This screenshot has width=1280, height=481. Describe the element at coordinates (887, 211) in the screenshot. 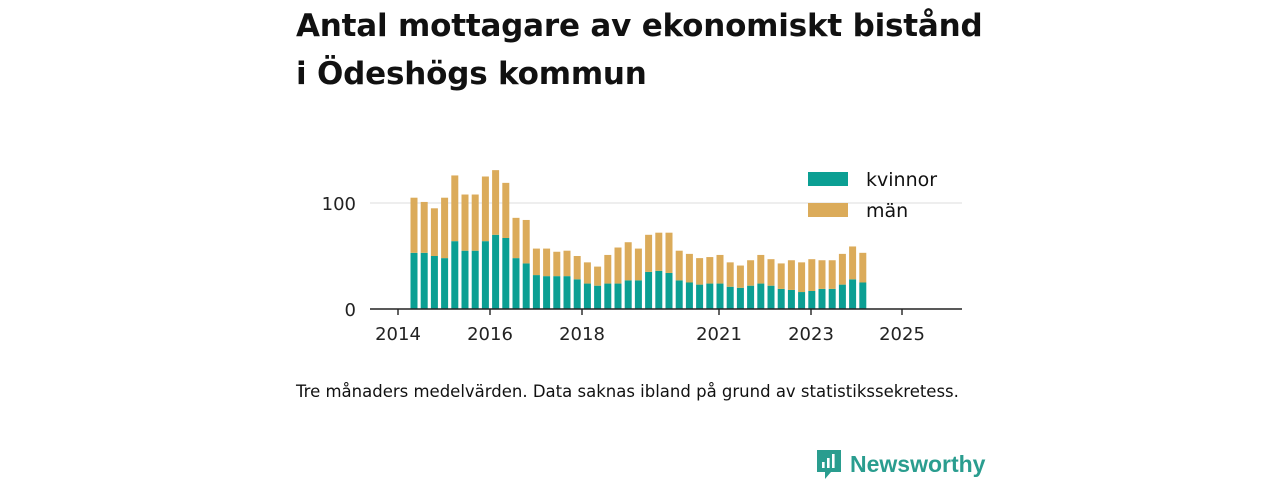

I see `legend-label-man: män` at that location.